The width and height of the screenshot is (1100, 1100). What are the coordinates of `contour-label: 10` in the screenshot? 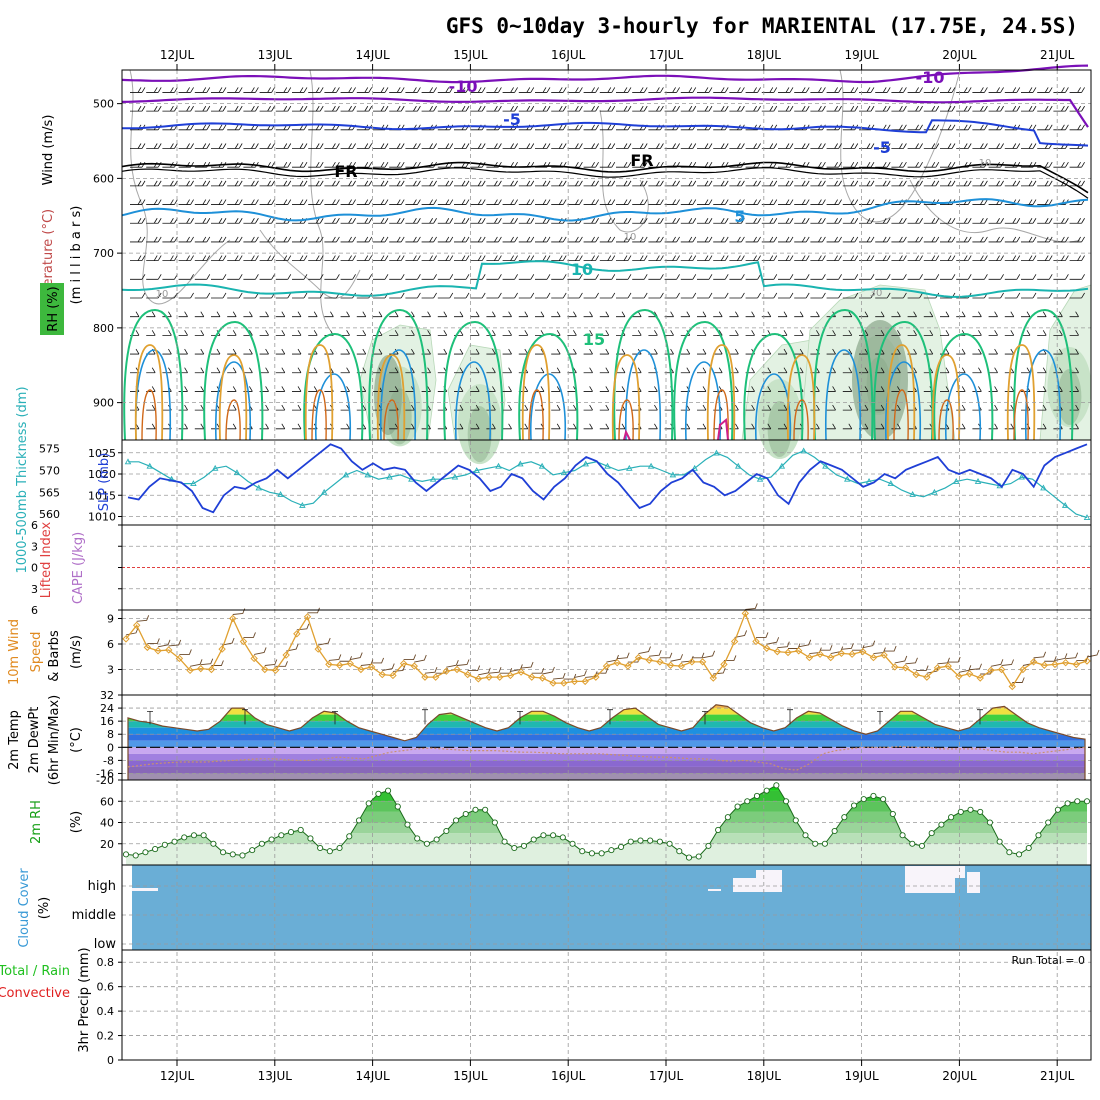 It's located at (582, 269).